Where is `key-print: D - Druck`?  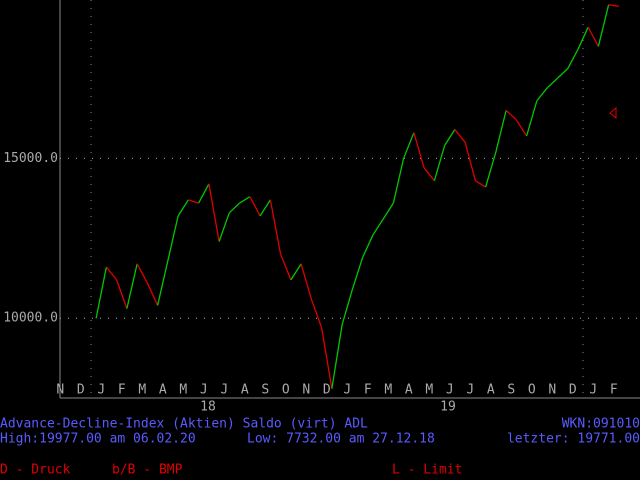 key-print: D - Druck is located at coordinates (35, 470).